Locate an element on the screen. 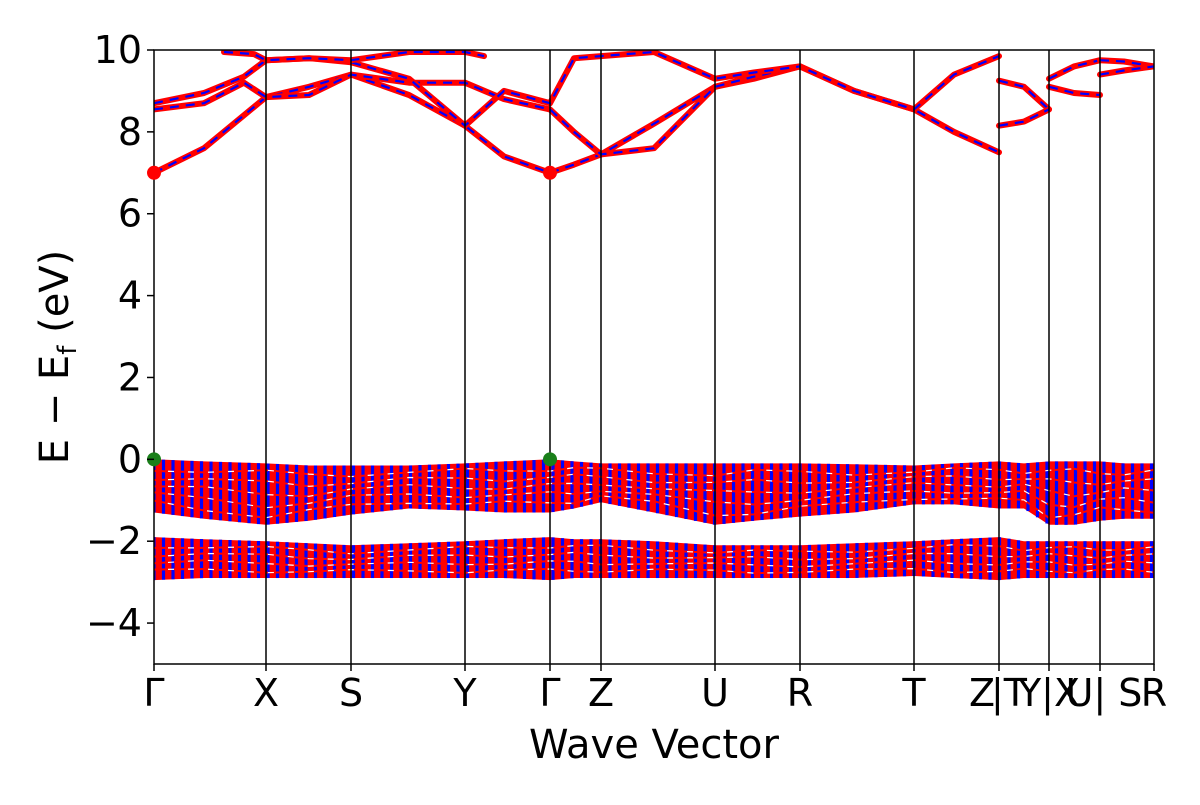  x-tick-label: U| S is located at coordinates (1104, 693).